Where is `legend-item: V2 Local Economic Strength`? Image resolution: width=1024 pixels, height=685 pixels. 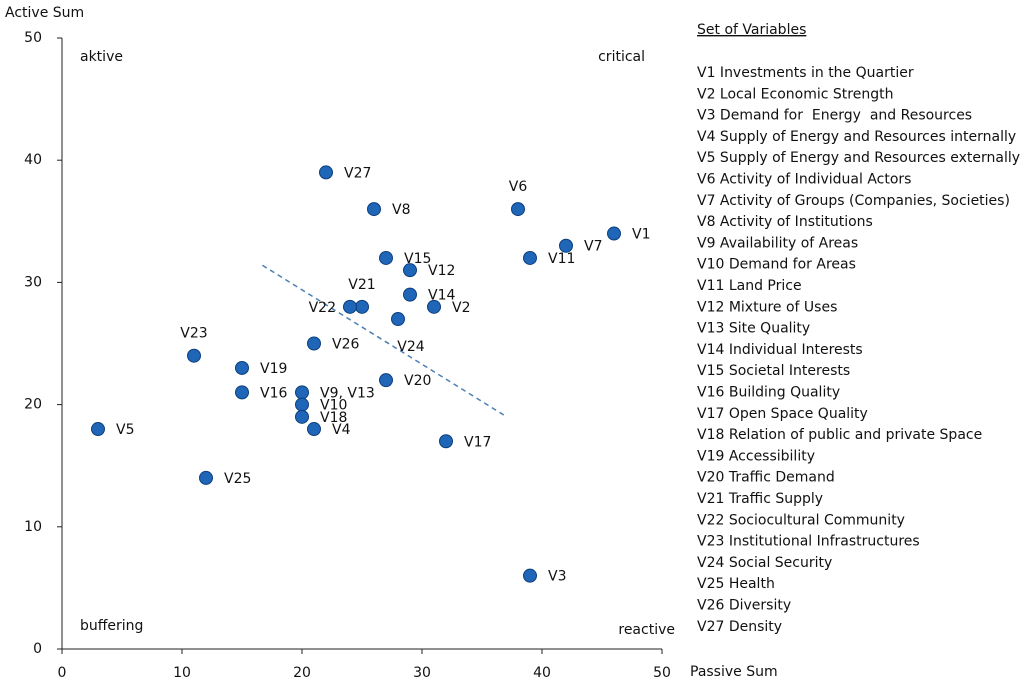 legend-item: V2 Local Economic Strength is located at coordinates (795, 94).